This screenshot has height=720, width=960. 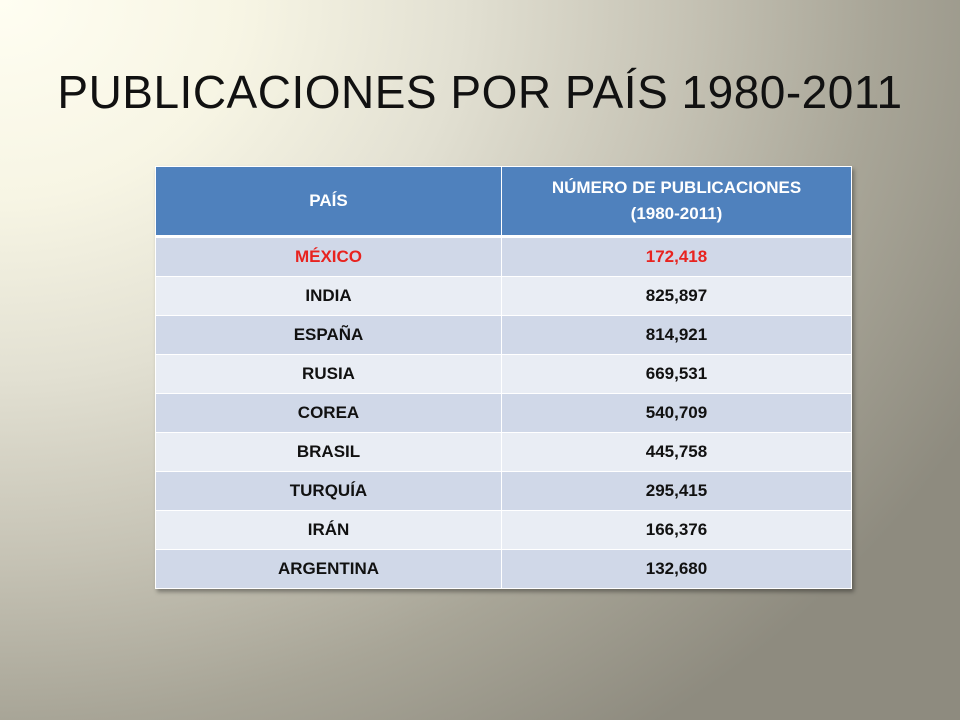 I want to click on country-cell: BRASIL, so click(x=328, y=452).